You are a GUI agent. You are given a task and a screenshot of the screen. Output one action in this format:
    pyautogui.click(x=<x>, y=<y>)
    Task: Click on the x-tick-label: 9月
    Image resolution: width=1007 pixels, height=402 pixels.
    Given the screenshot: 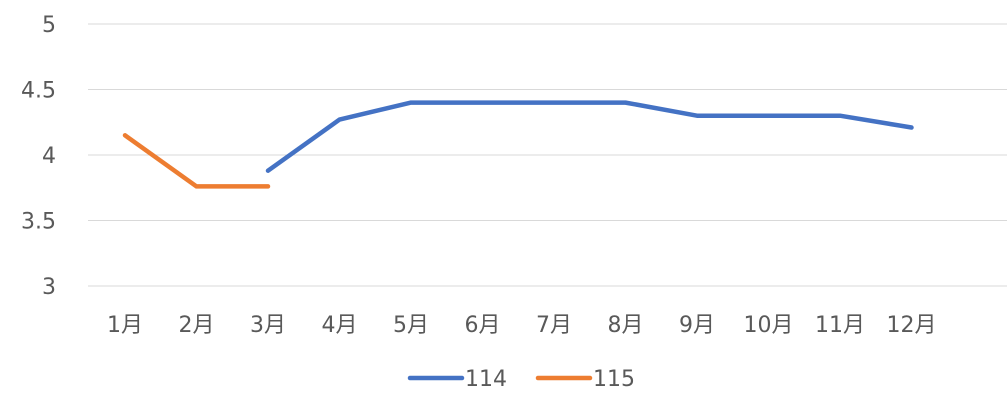 What is the action you would take?
    pyautogui.click(x=697, y=325)
    